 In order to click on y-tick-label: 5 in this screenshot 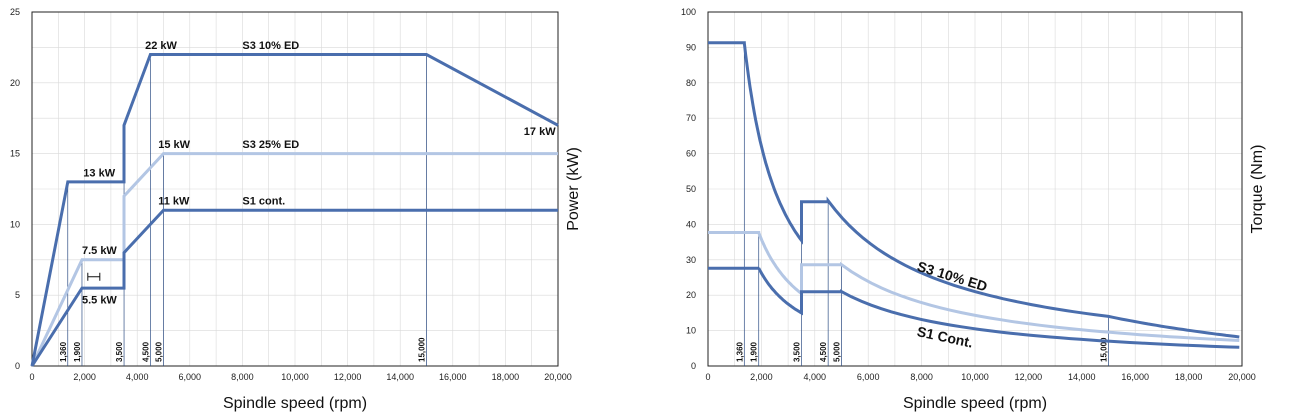, I will do `click(17, 295)`.